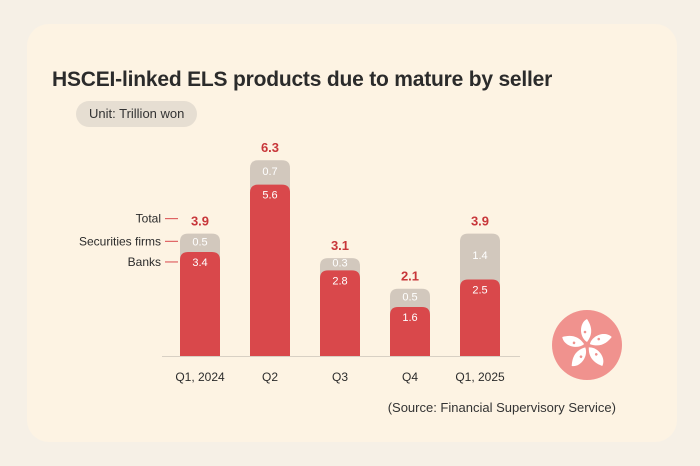 Image resolution: width=700 pixels, height=466 pixels. What do you see at coordinates (409, 318) in the screenshot?
I see `value-label-banks: 1.6` at bounding box center [409, 318].